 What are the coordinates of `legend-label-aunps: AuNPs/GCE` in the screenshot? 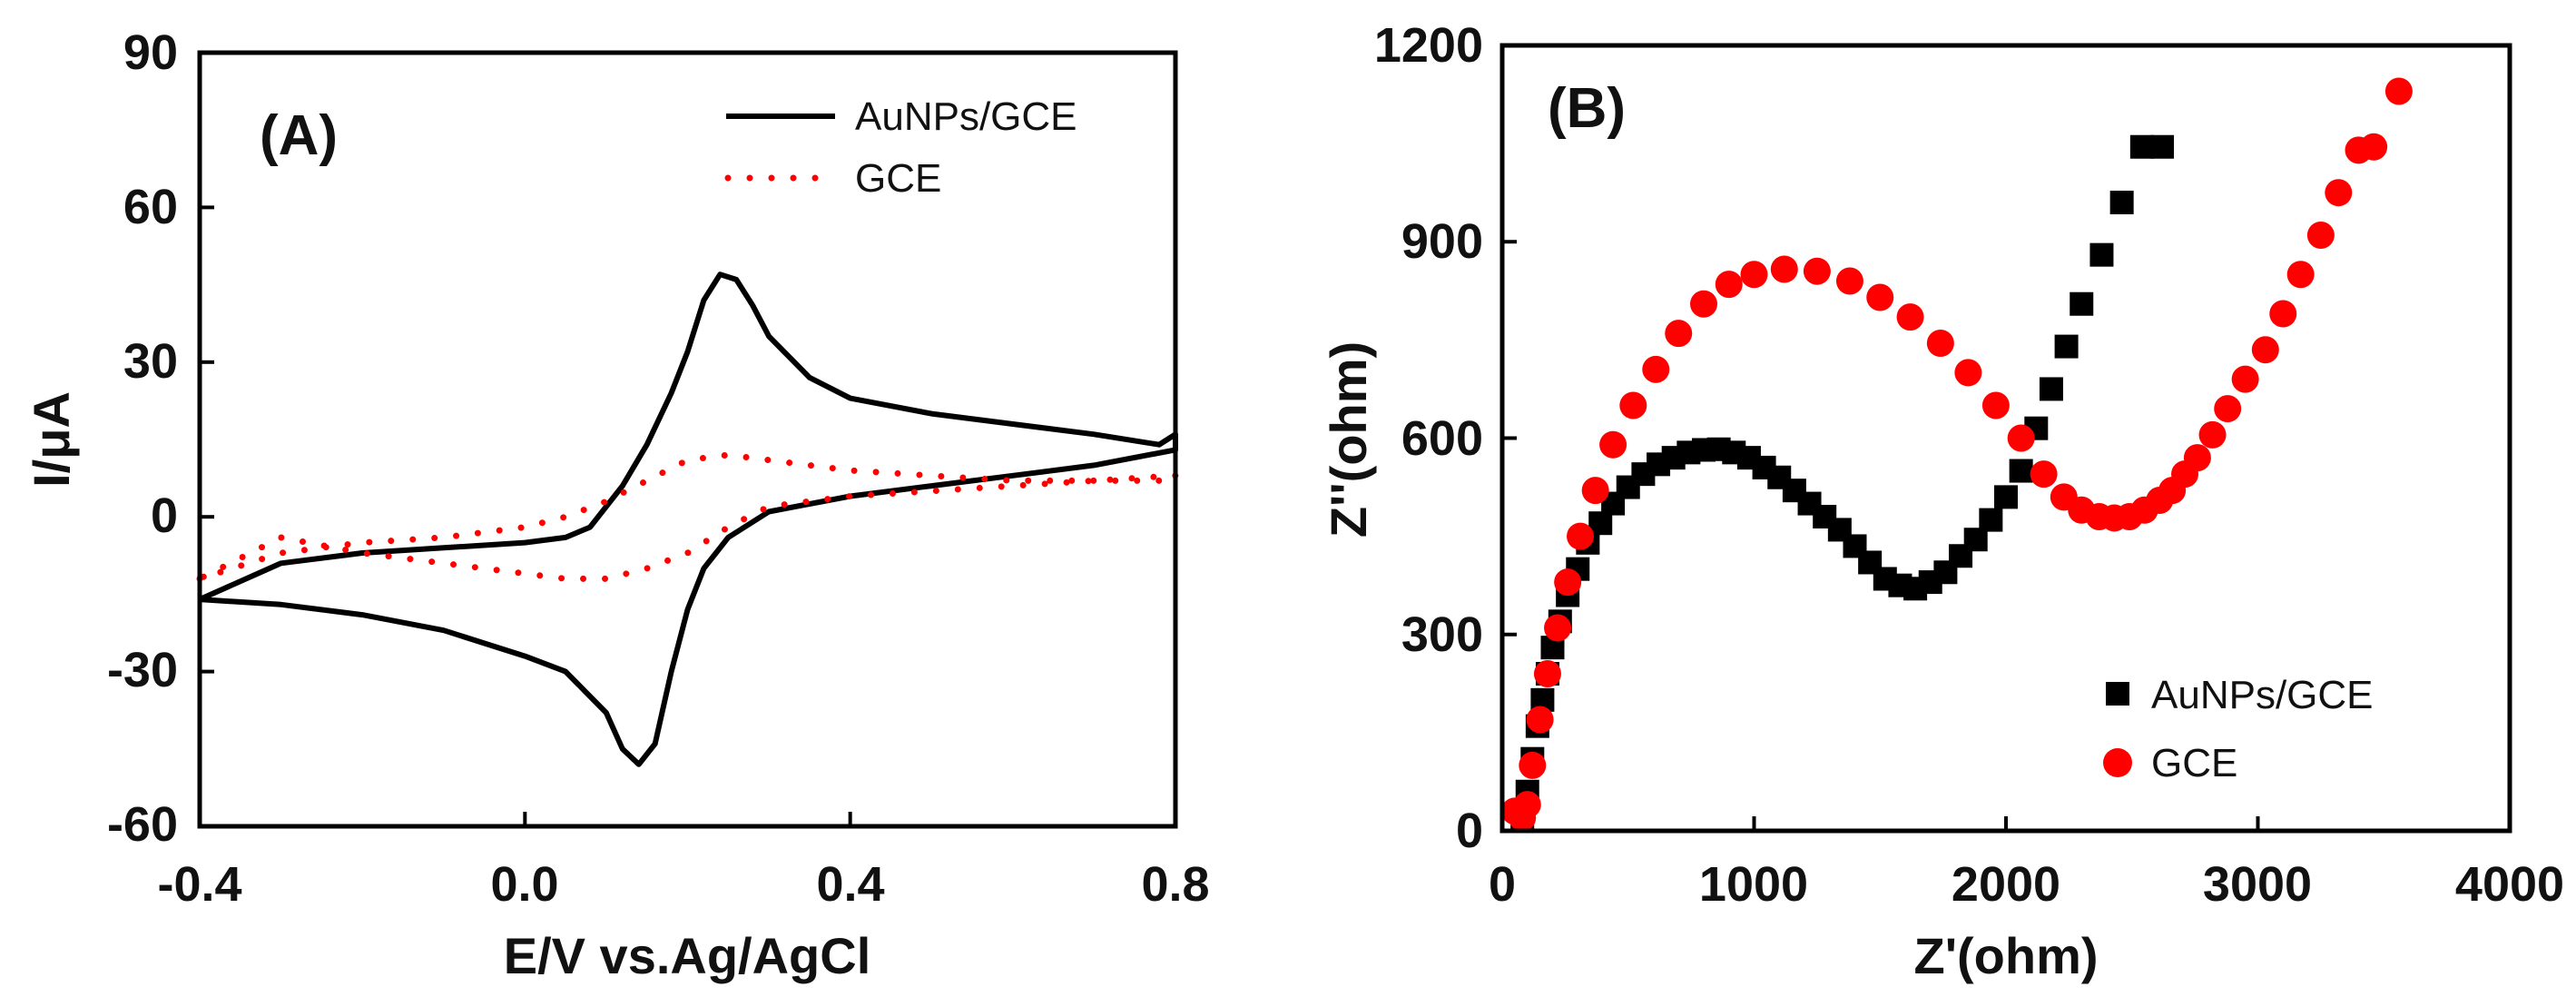 It's located at (966, 117).